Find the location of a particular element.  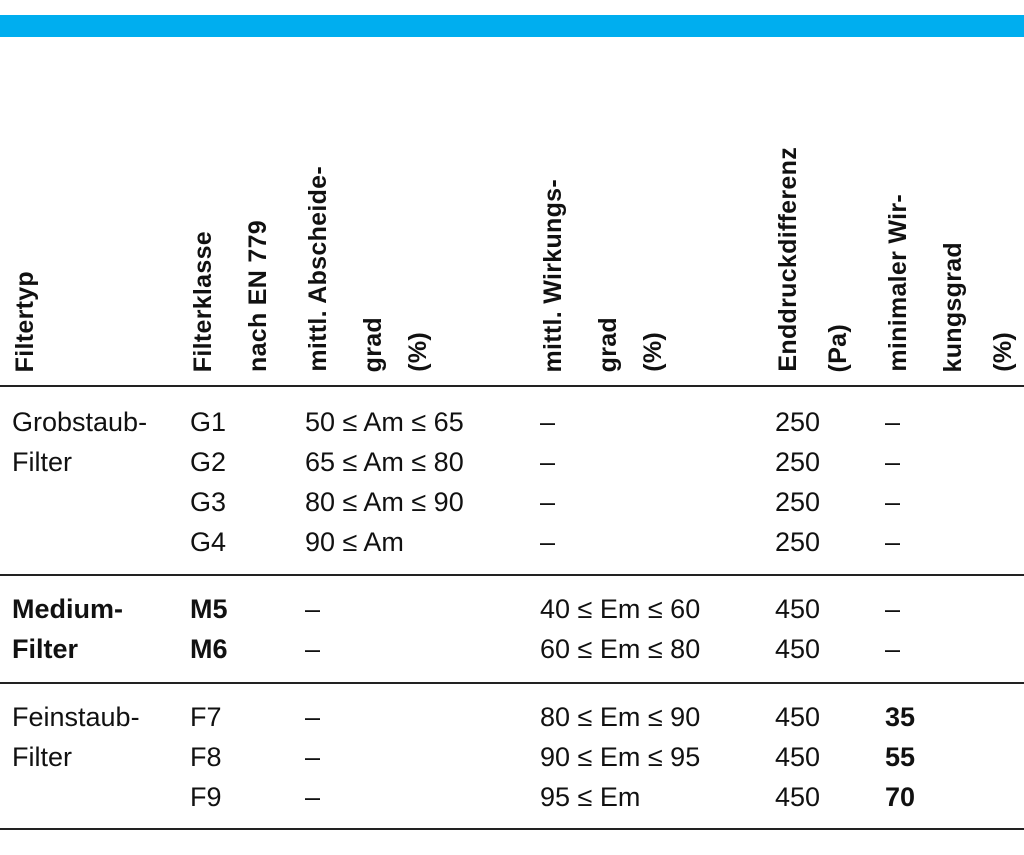

cell-min: 70 is located at coordinates (900, 797).